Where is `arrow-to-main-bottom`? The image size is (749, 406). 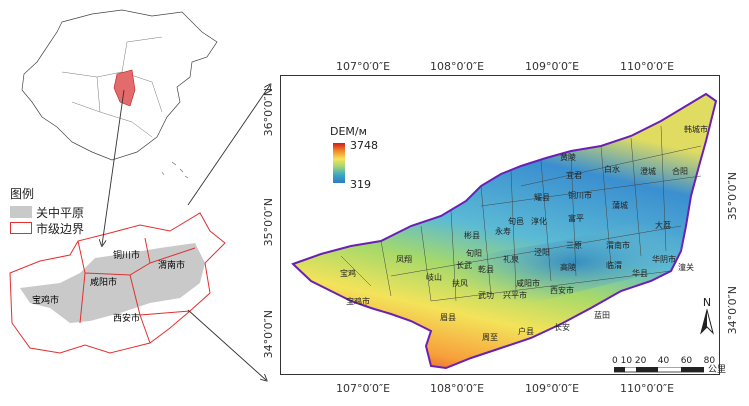
arrow-to-main-bottom is located at coordinates (226, 344).